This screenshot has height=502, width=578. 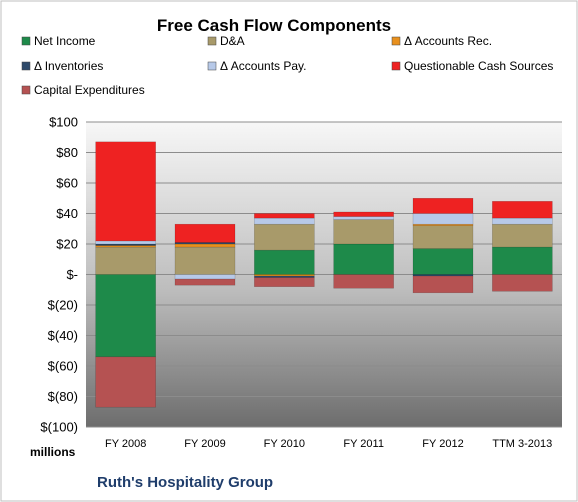 What do you see at coordinates (205, 245) in the screenshot?
I see `bar-segment-delta-accounts-rec` at bounding box center [205, 245].